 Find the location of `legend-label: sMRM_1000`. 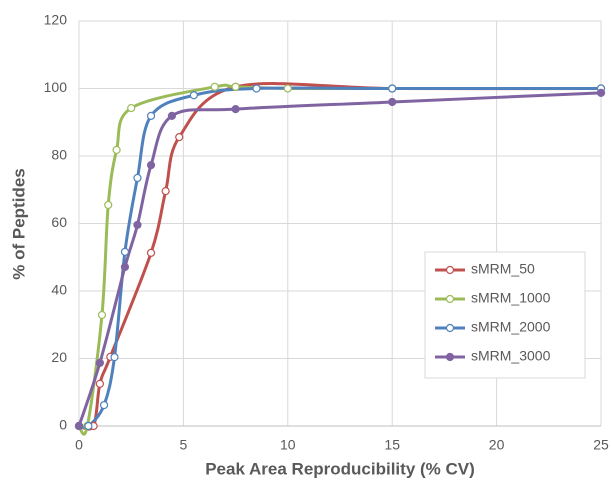

legend-label: sMRM_1000 is located at coordinates (511, 298).